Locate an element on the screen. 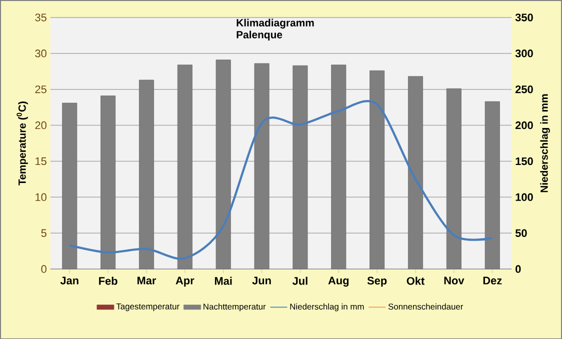  x-tick-label: Apr is located at coordinates (185, 281).